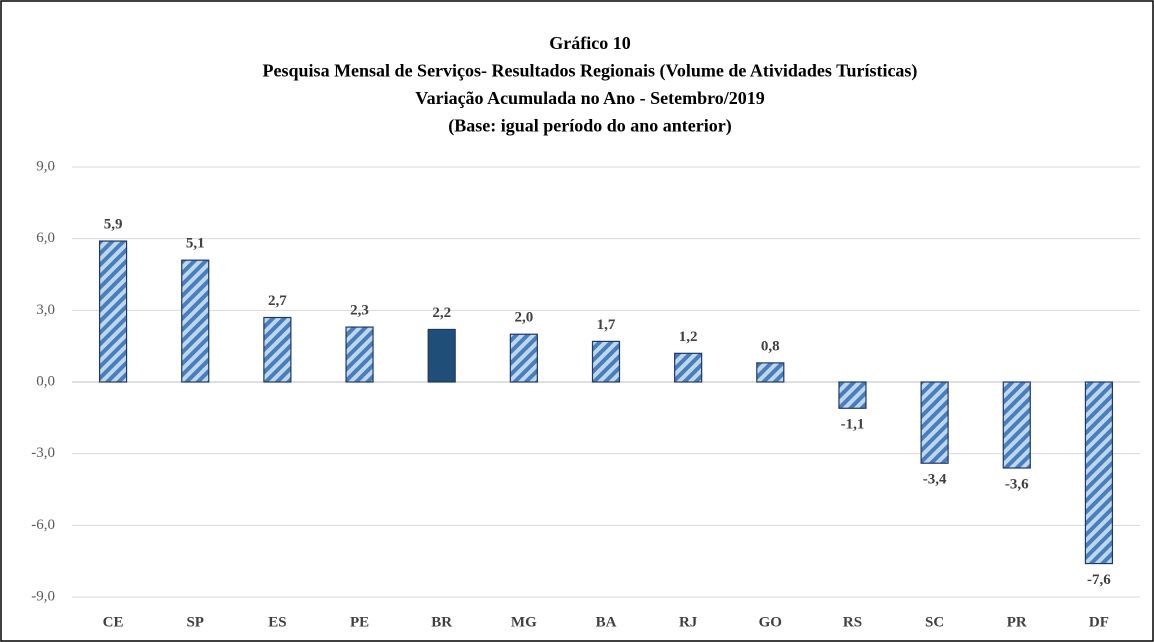  I want to click on value-label: 2,2, so click(441, 313).